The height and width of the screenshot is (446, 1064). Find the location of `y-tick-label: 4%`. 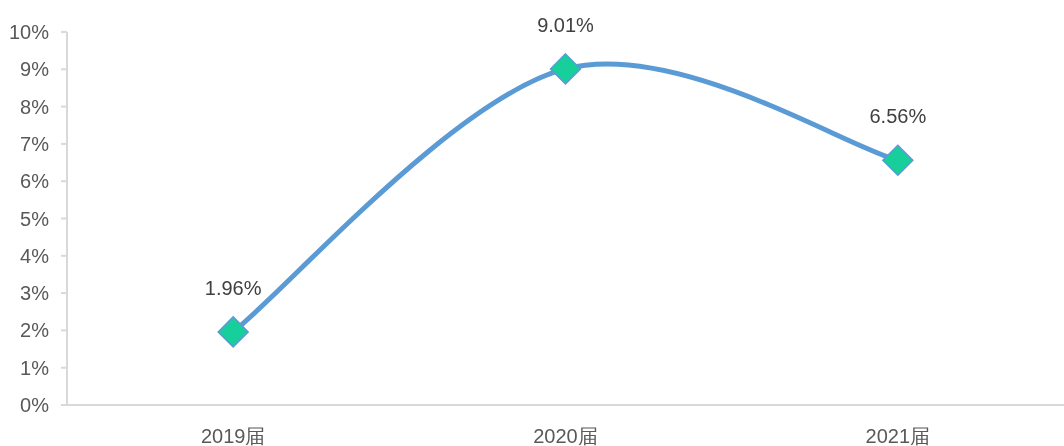

y-tick-label: 4% is located at coordinates (35, 255).